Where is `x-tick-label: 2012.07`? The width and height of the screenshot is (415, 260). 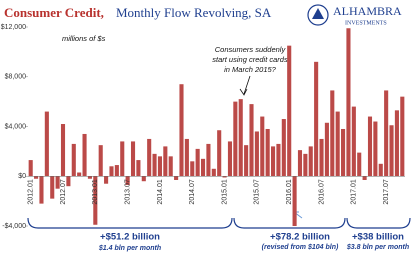
x-tick-label: 2012.07 is located at coordinates (63, 191).